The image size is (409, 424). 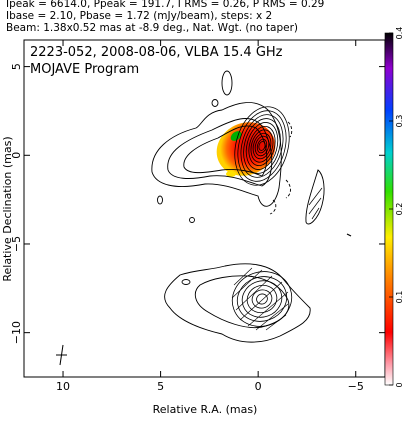 I want to click on x-tick-label: −5, so click(x=356, y=386).